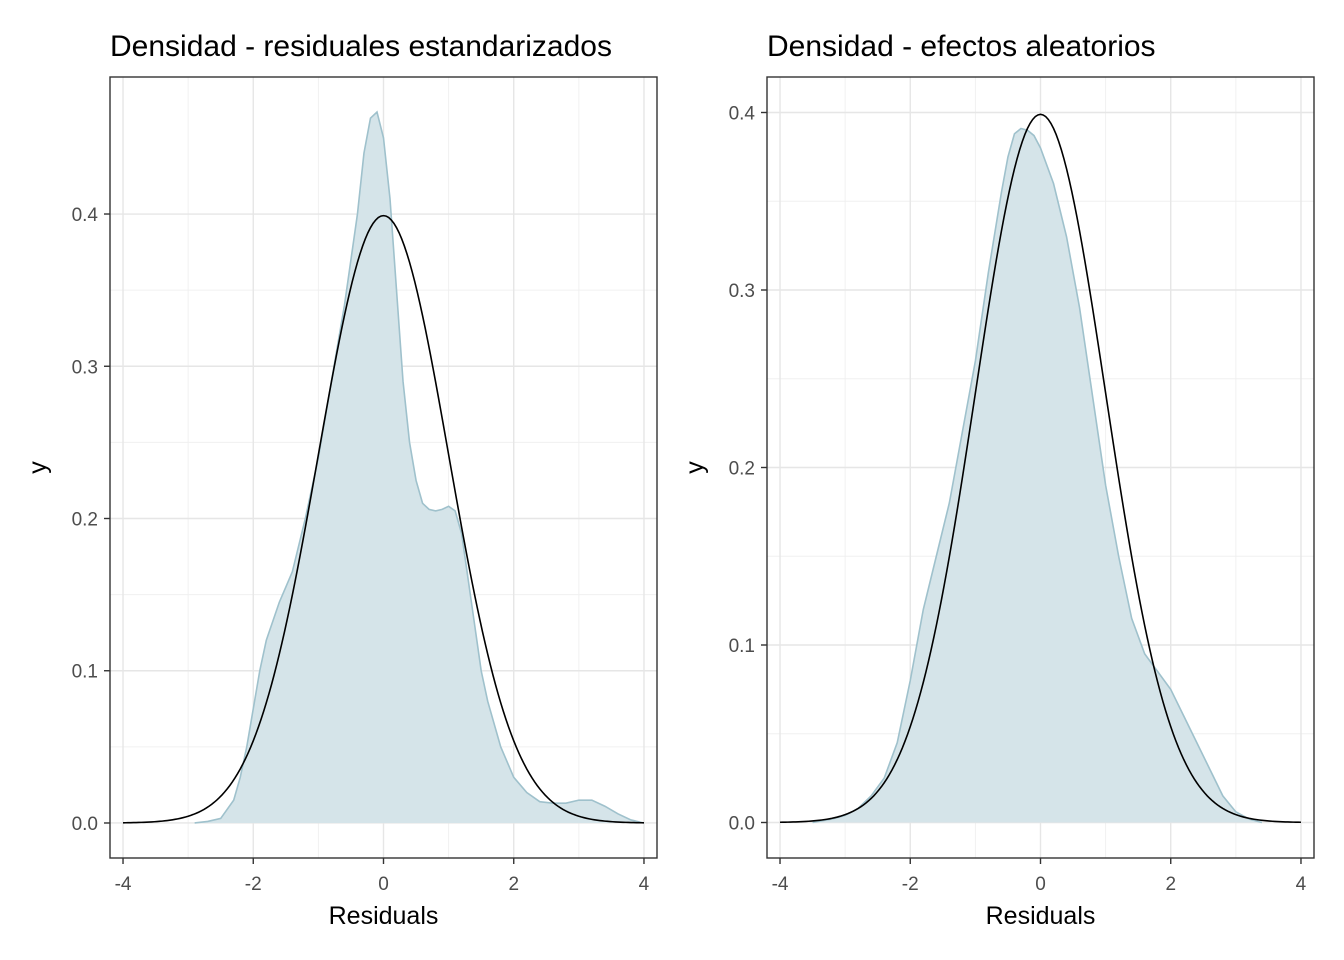  I want to click on chart-title: Densidad - efectos aleatorios, so click(961, 46).